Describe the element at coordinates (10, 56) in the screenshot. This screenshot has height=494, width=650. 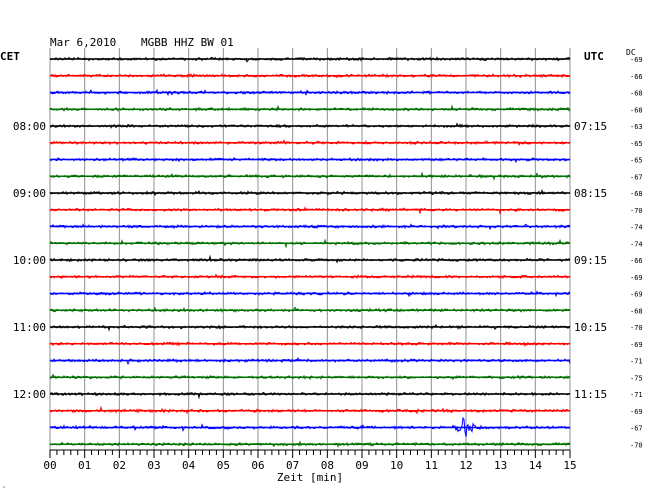
I see `left-timezone-label: CET` at that location.